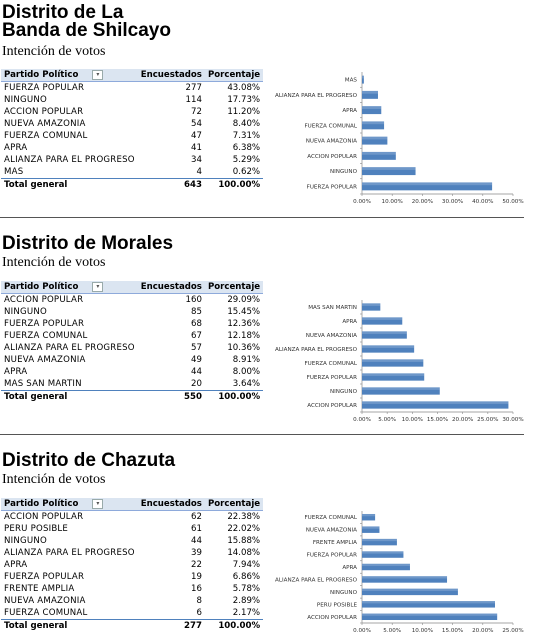 The height and width of the screenshot is (638, 539). Describe the element at coordinates (246, 565) in the screenshot. I see `percent-cell: 7.94%` at that location.